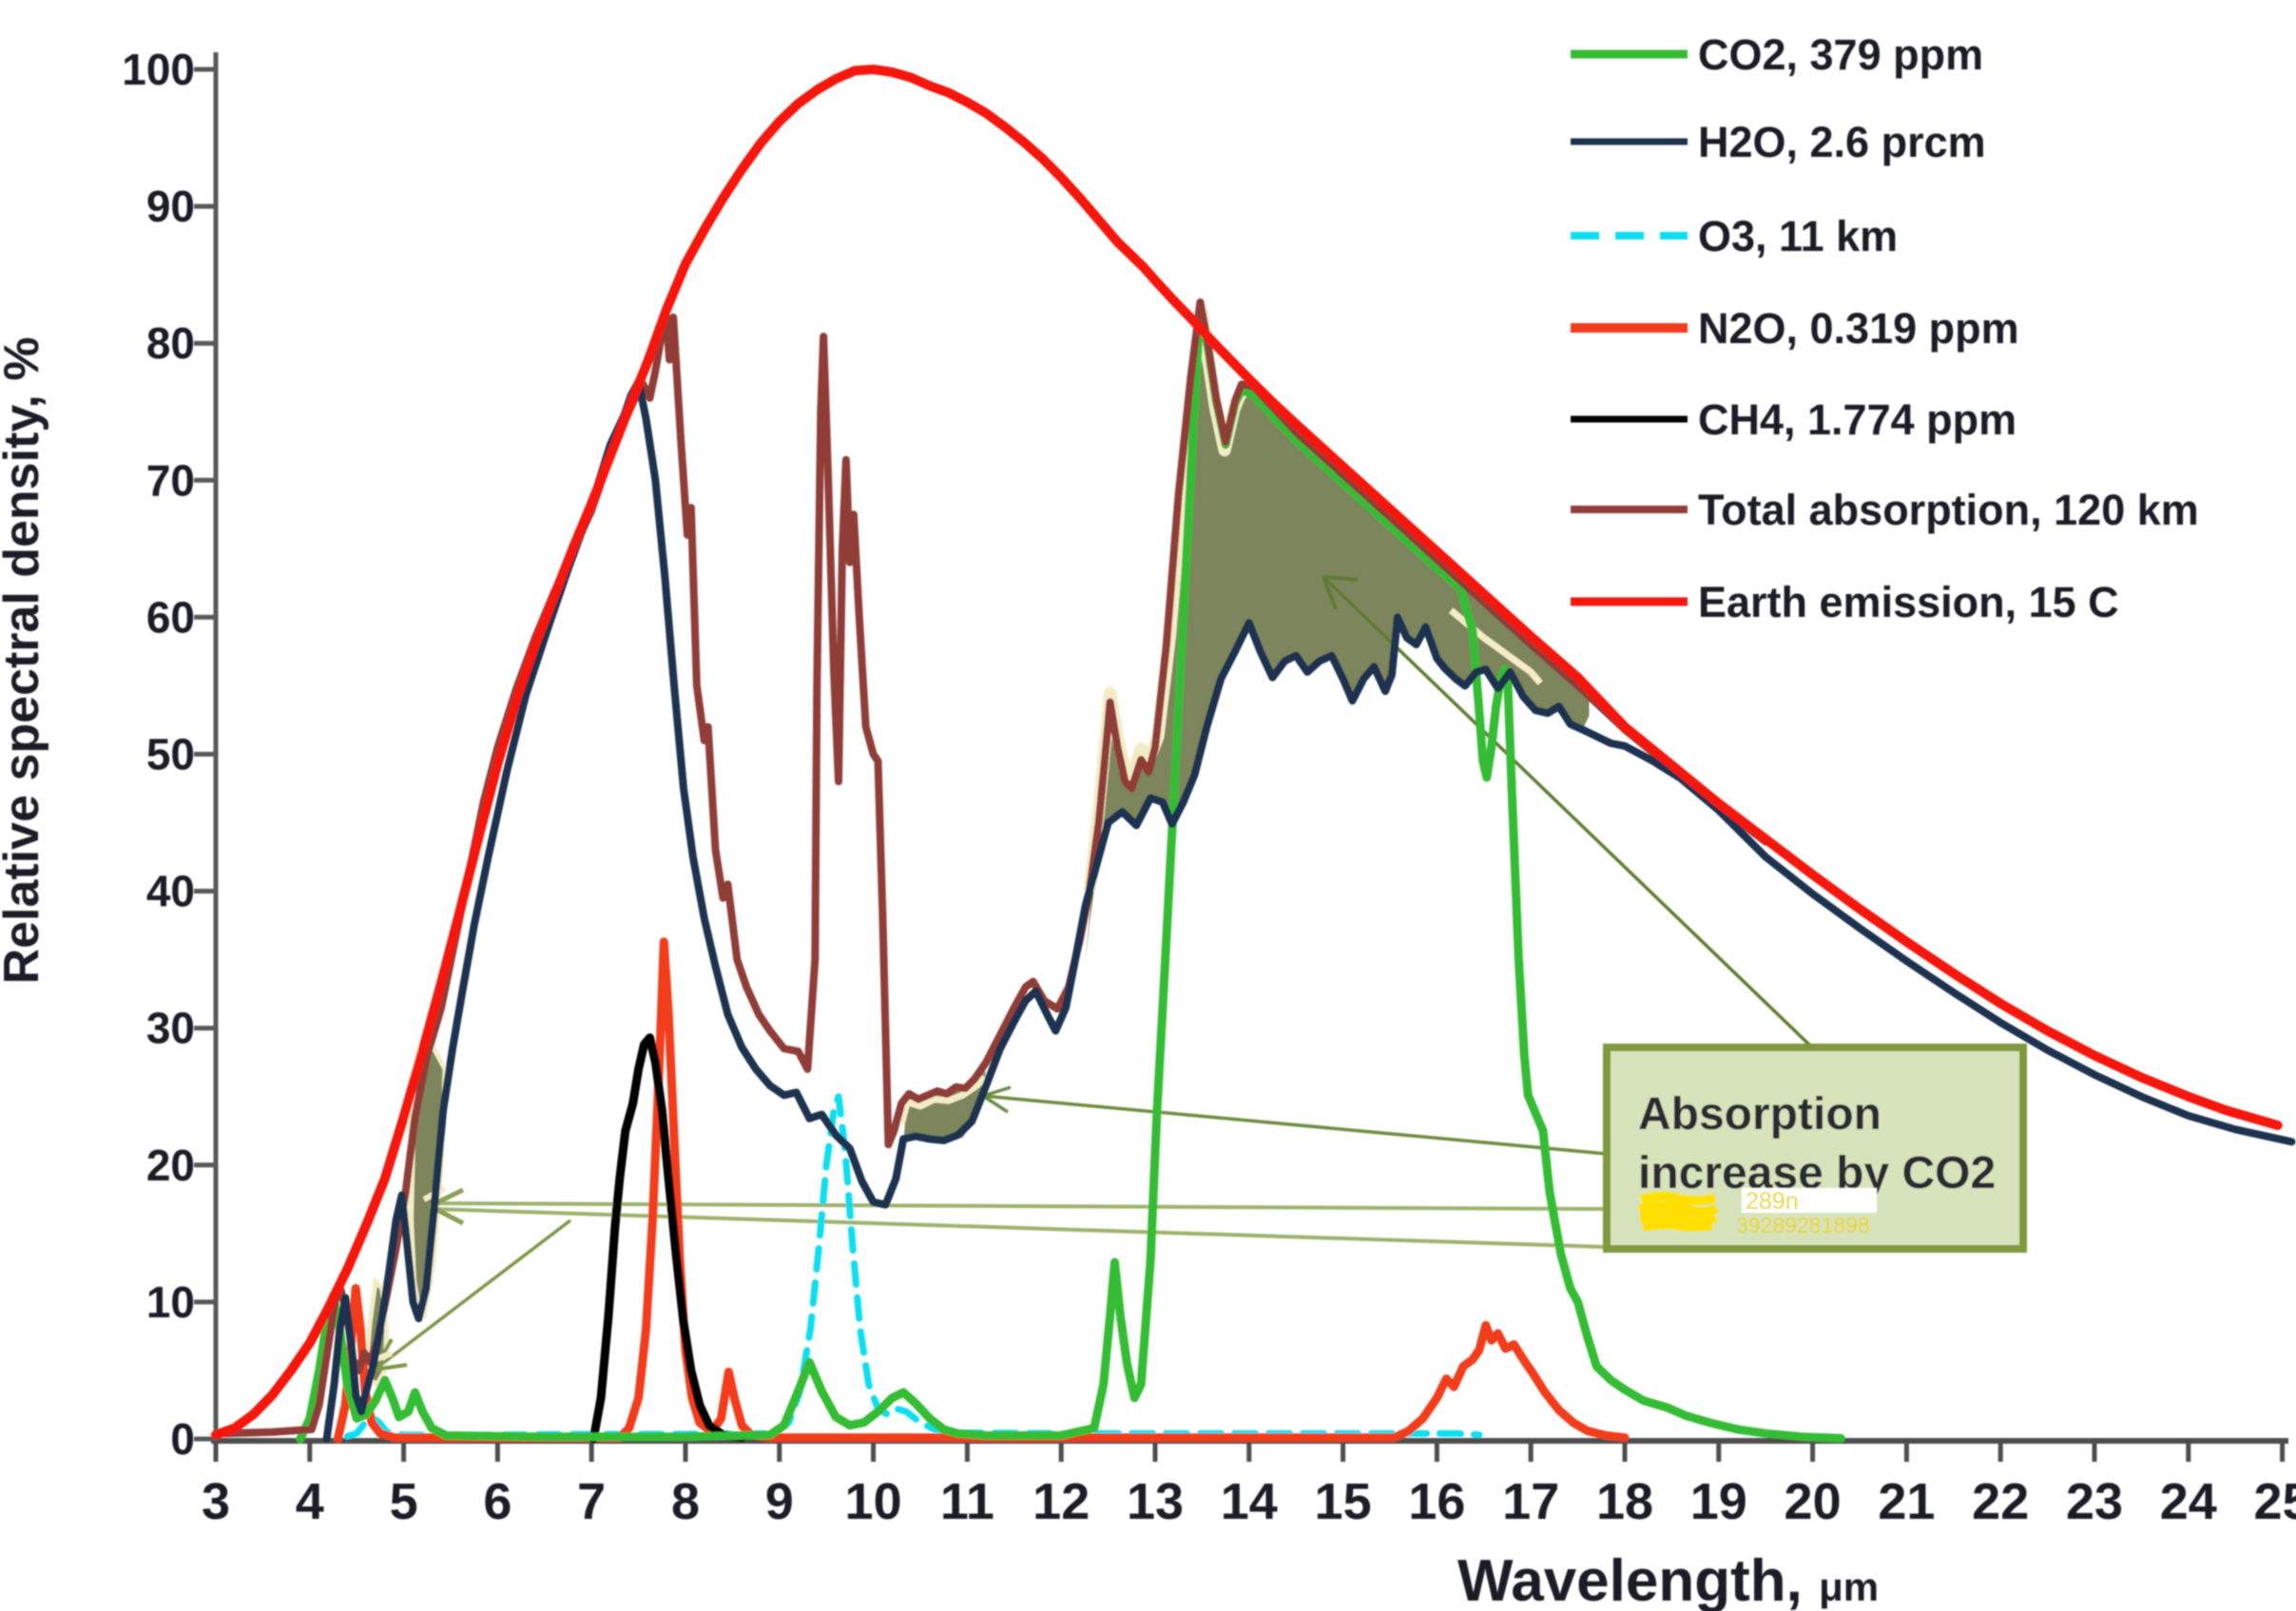 Image resolution: width=2296 pixels, height=1611 pixels. I want to click on svg-text: 12, so click(1061, 1501).